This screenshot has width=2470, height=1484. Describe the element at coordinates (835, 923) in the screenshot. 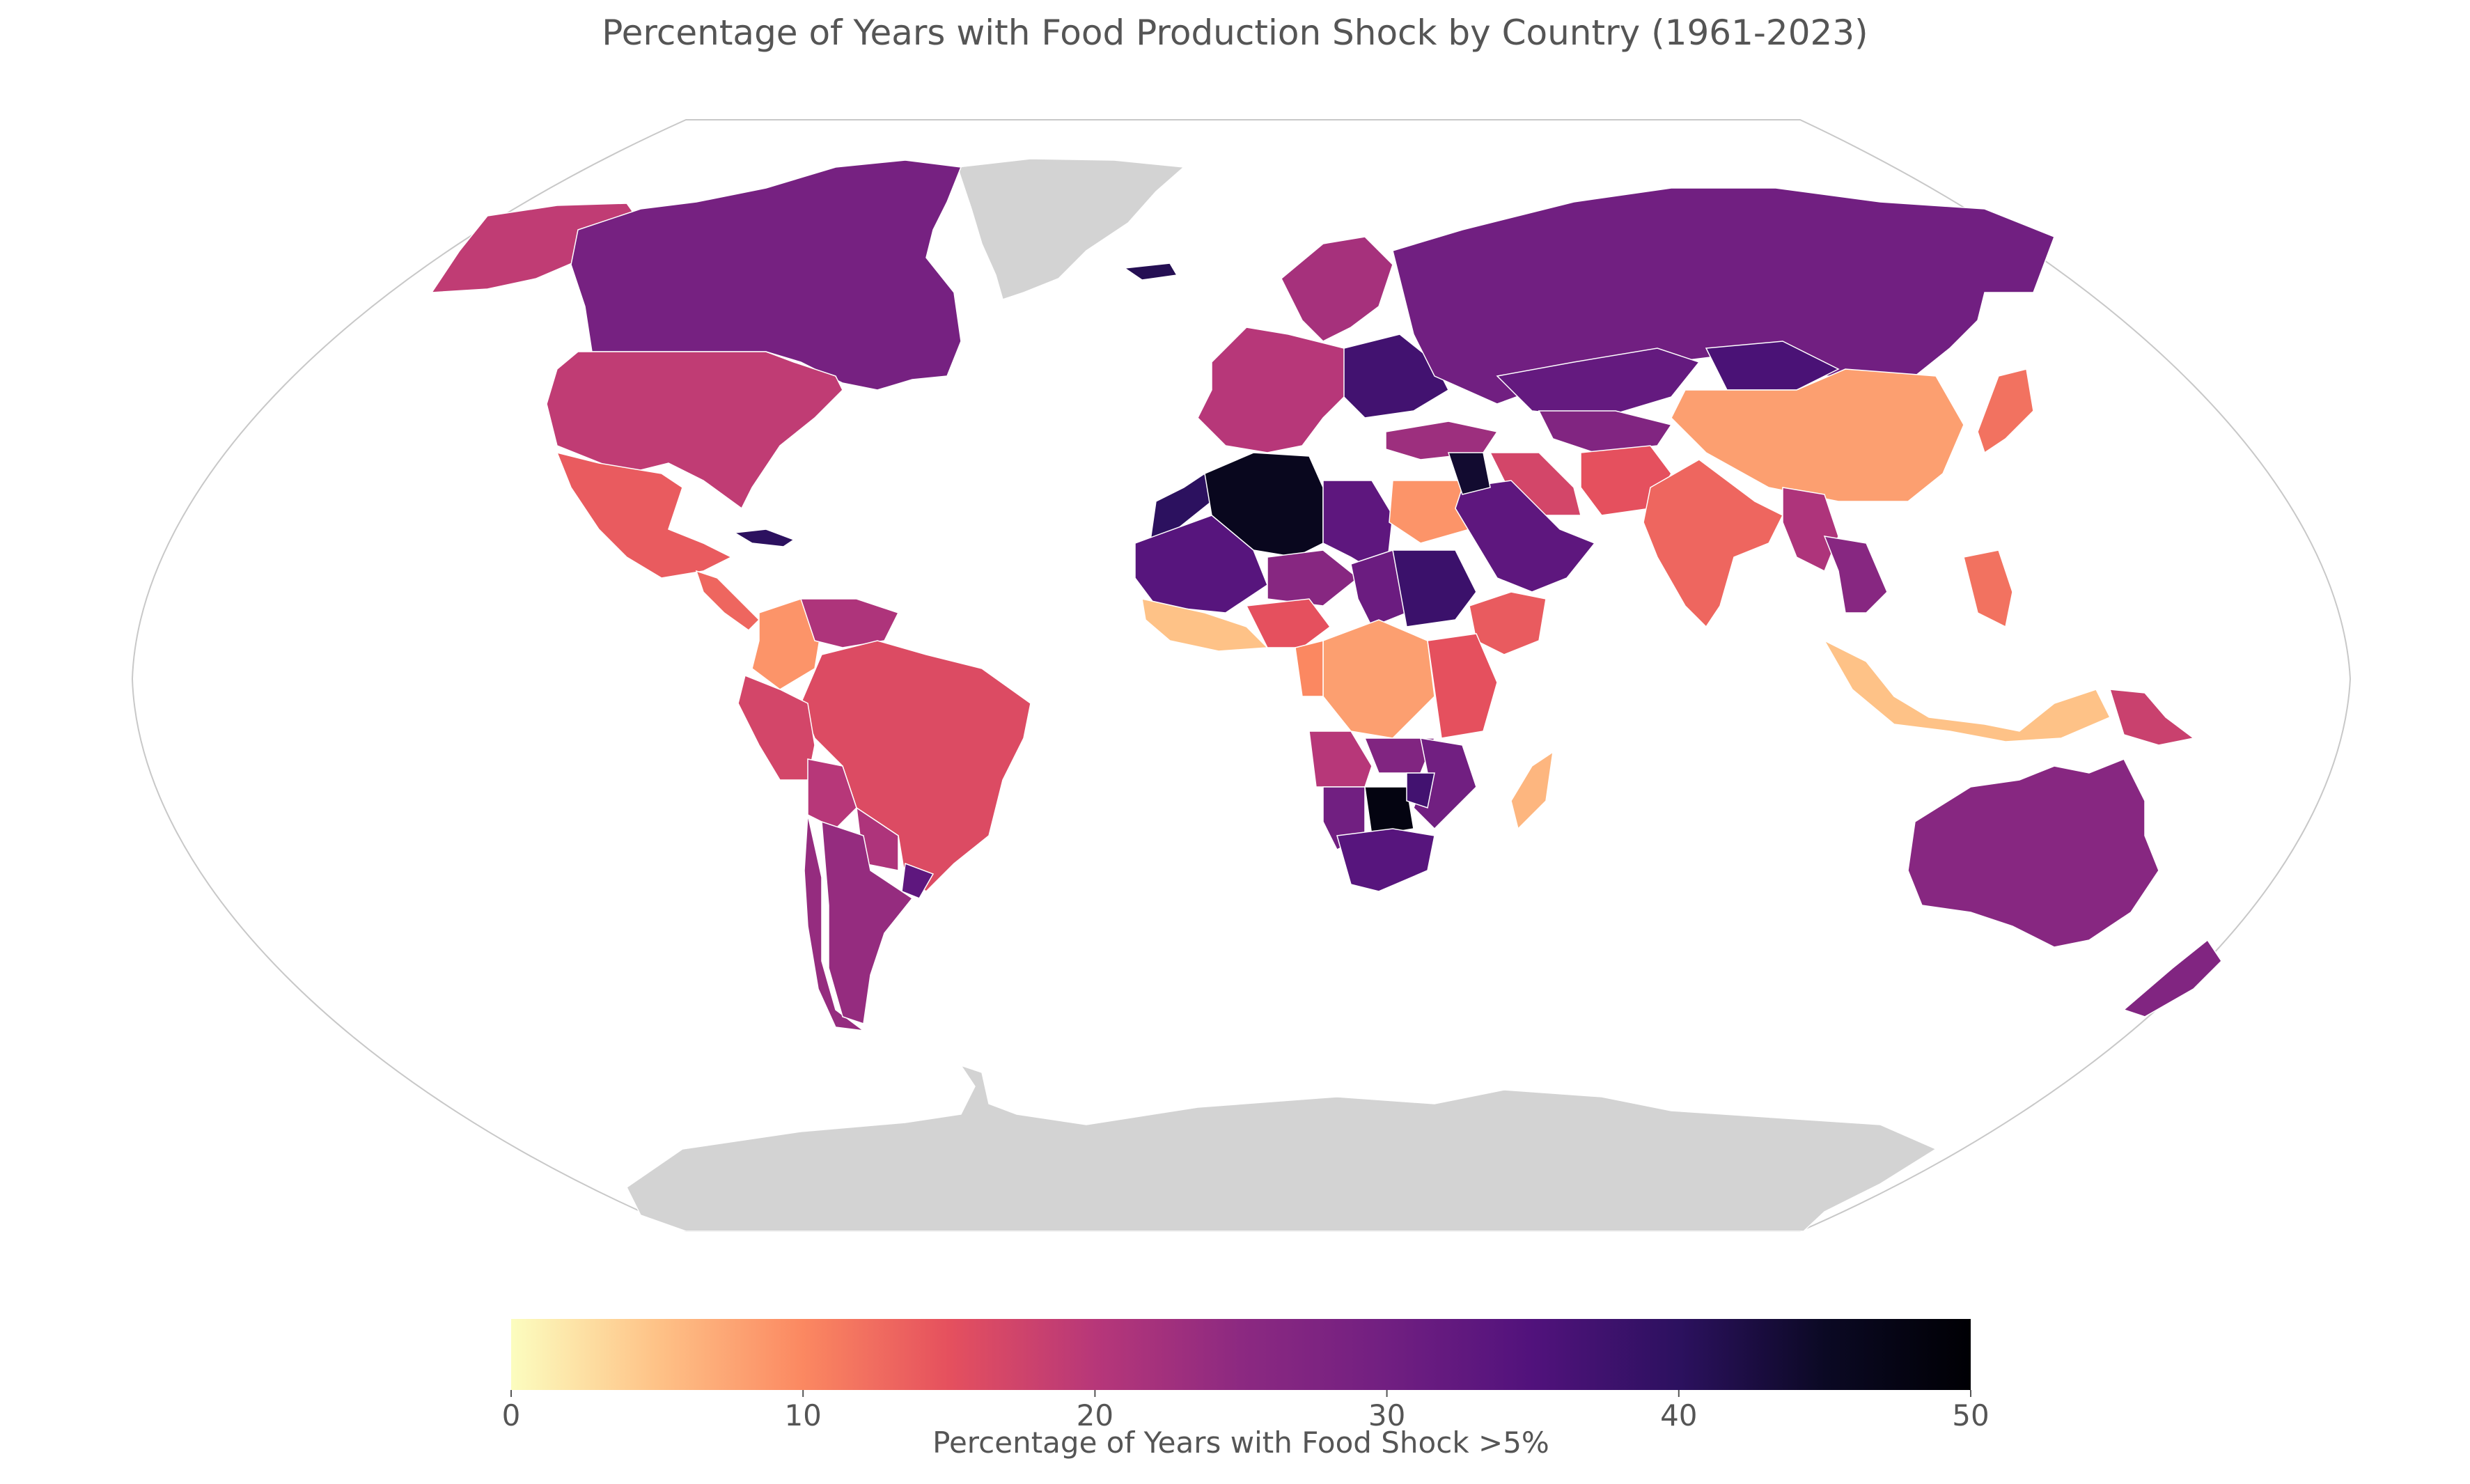

I see `region-chile` at that location.